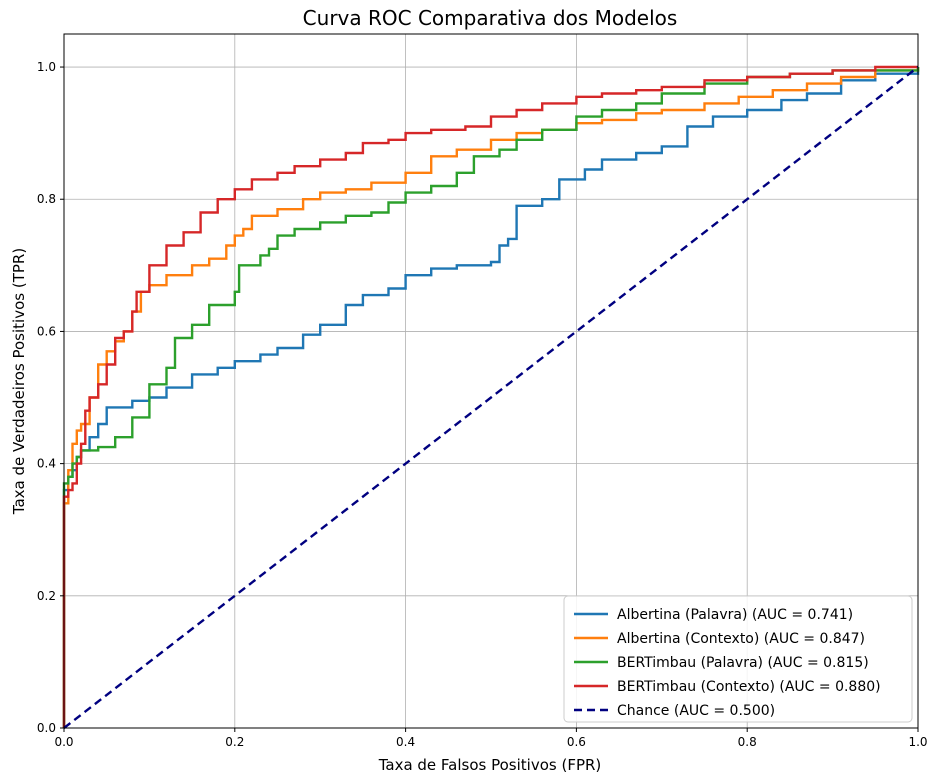 The width and height of the screenshot is (938, 784). What do you see at coordinates (46, 728) in the screenshot?
I see `y-tick-label: 0.0` at bounding box center [46, 728].